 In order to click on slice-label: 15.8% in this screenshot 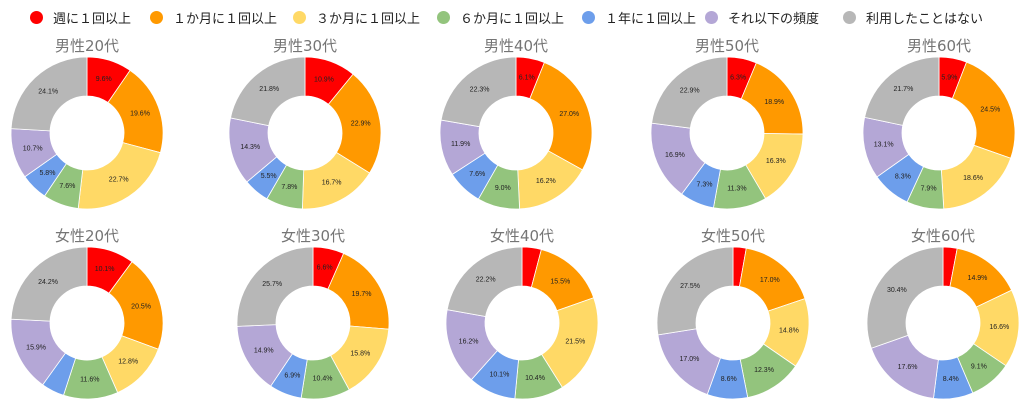, I will do `click(360, 354)`.